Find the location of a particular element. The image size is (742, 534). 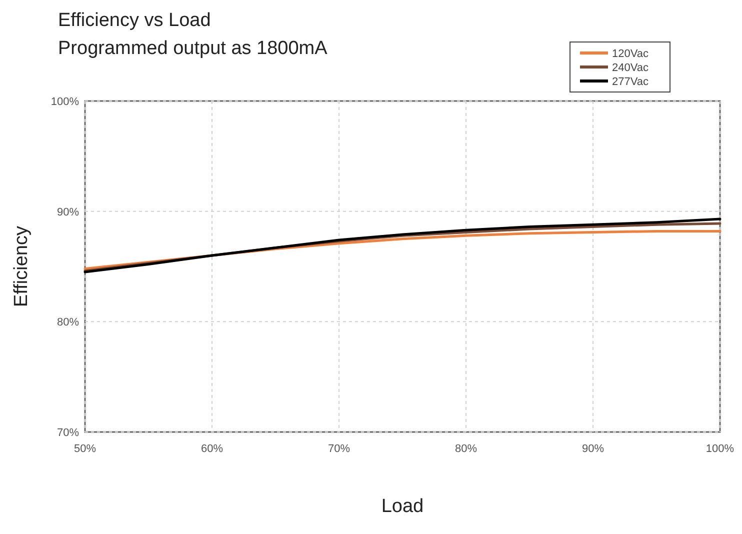

y-axis-title: Efficiency is located at coordinates (21, 266).